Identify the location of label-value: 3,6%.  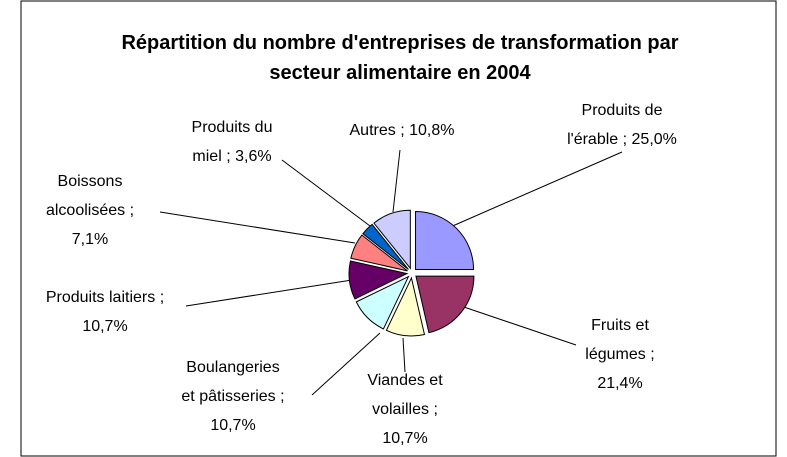
(253, 156).